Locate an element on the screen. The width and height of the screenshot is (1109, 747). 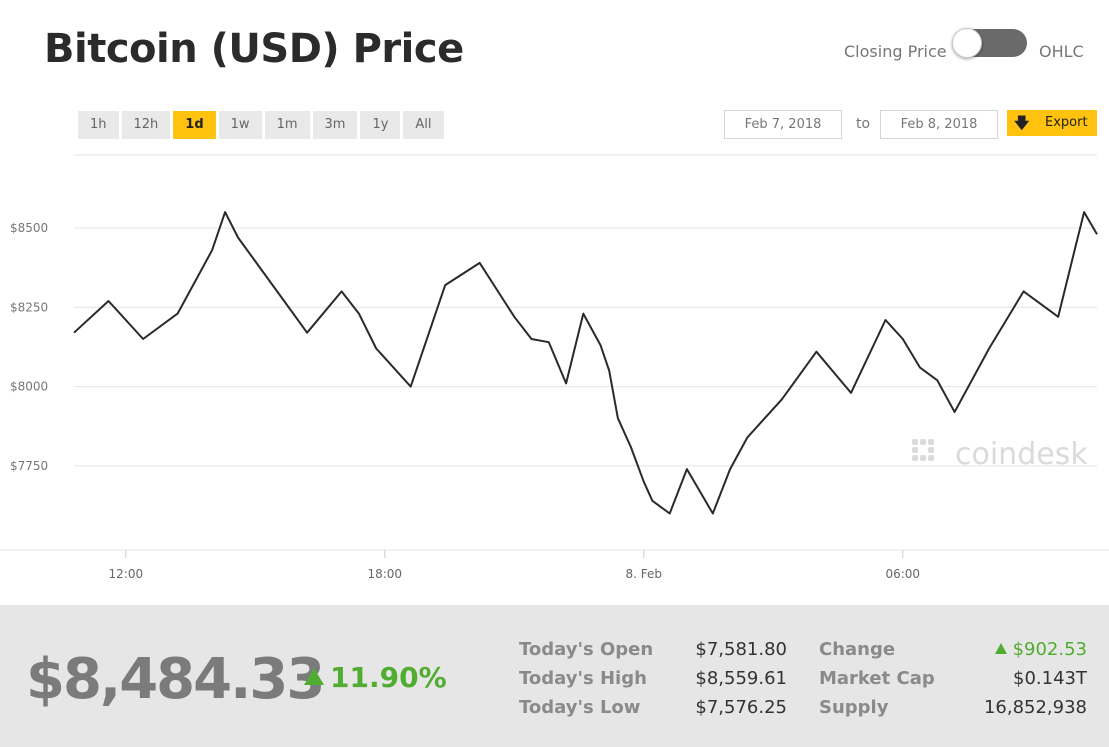
change-value-wrap: $902.53 is located at coordinates (1040, 649).